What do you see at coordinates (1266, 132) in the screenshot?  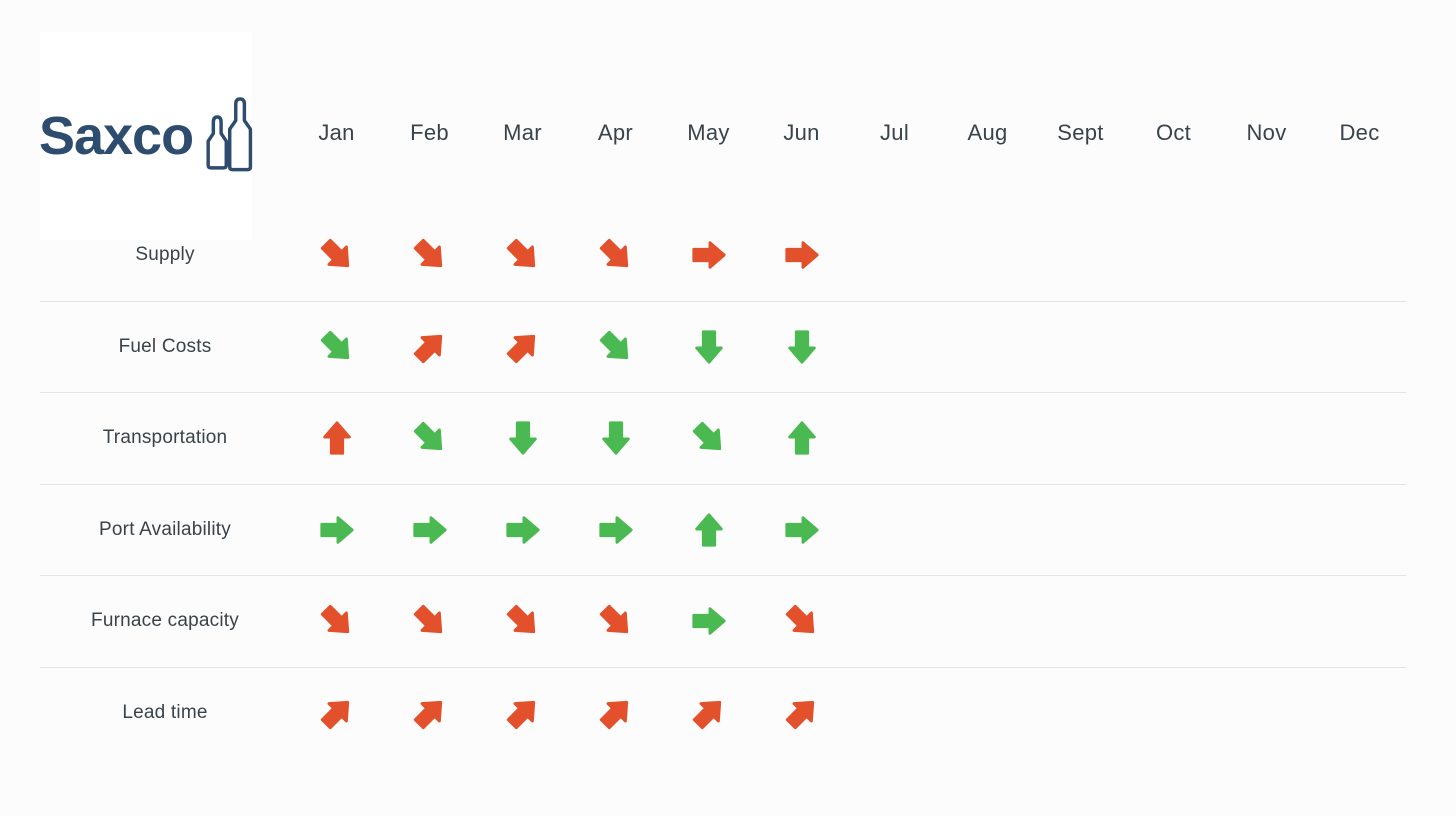 I see `month-header: Nov` at bounding box center [1266, 132].